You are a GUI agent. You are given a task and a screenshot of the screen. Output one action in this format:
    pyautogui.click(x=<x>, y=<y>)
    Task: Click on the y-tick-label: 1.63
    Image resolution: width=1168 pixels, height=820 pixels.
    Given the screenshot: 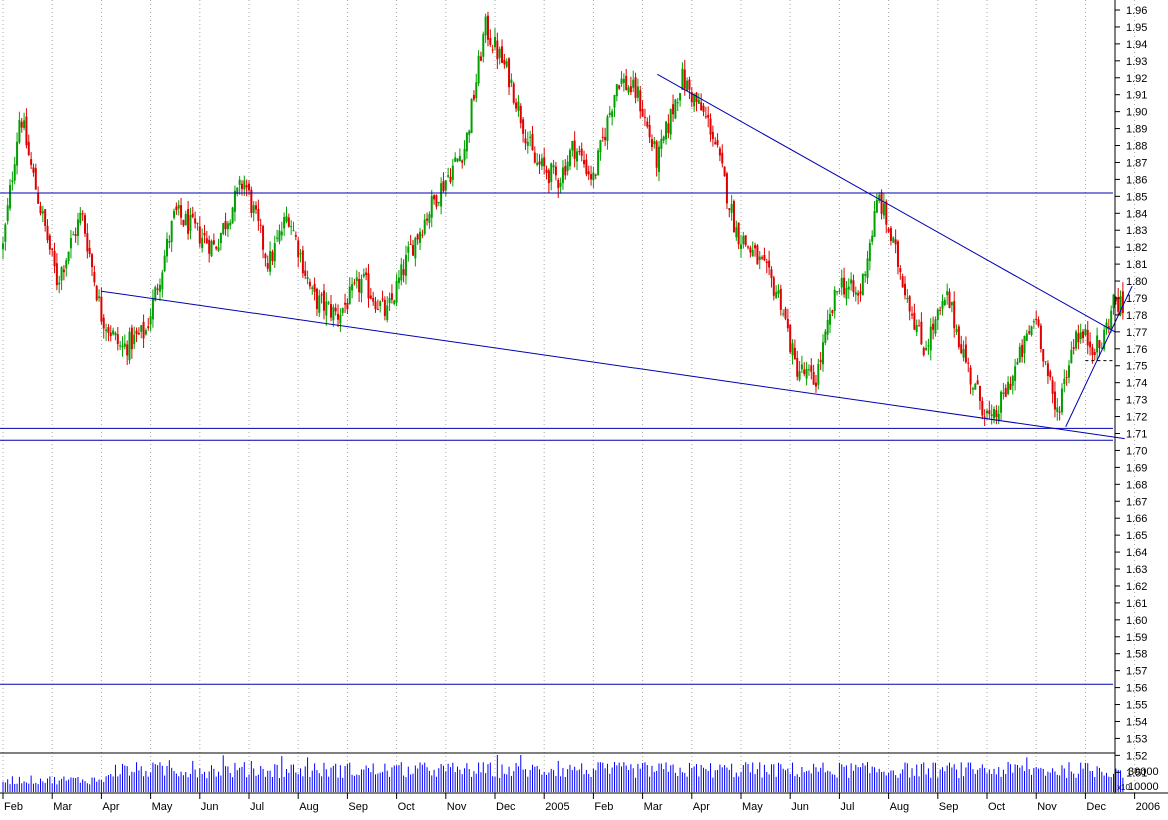 What is the action you would take?
    pyautogui.click(x=1136, y=570)
    